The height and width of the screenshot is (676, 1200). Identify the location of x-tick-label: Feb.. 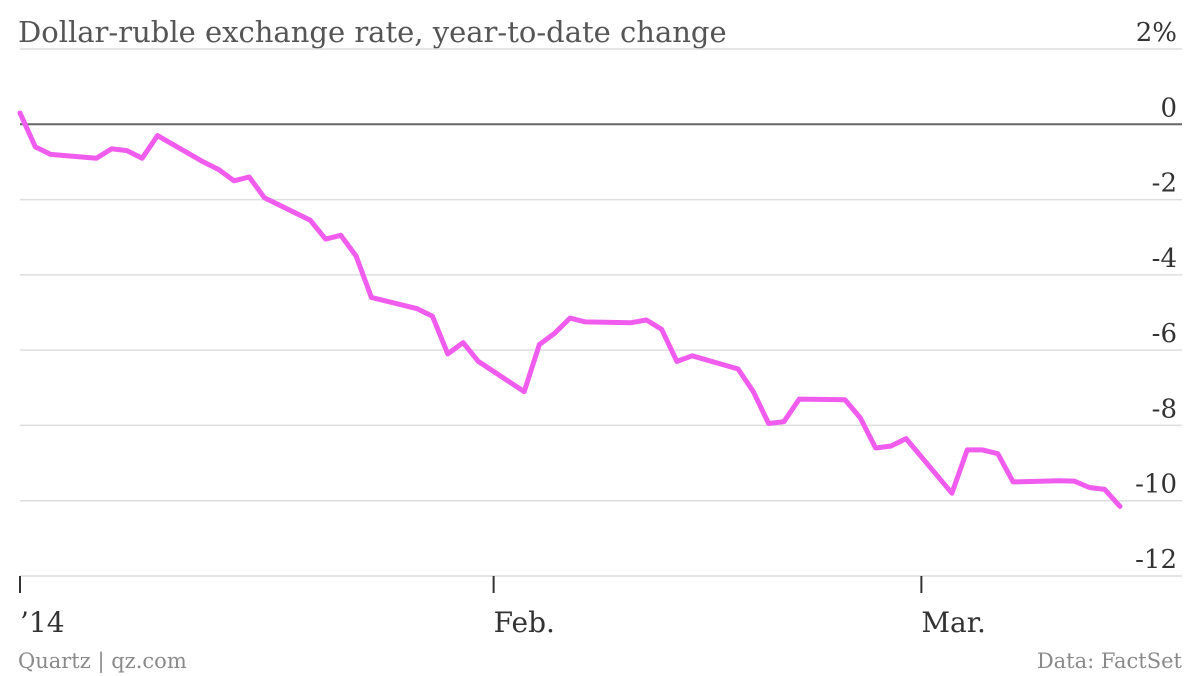
(524, 622).